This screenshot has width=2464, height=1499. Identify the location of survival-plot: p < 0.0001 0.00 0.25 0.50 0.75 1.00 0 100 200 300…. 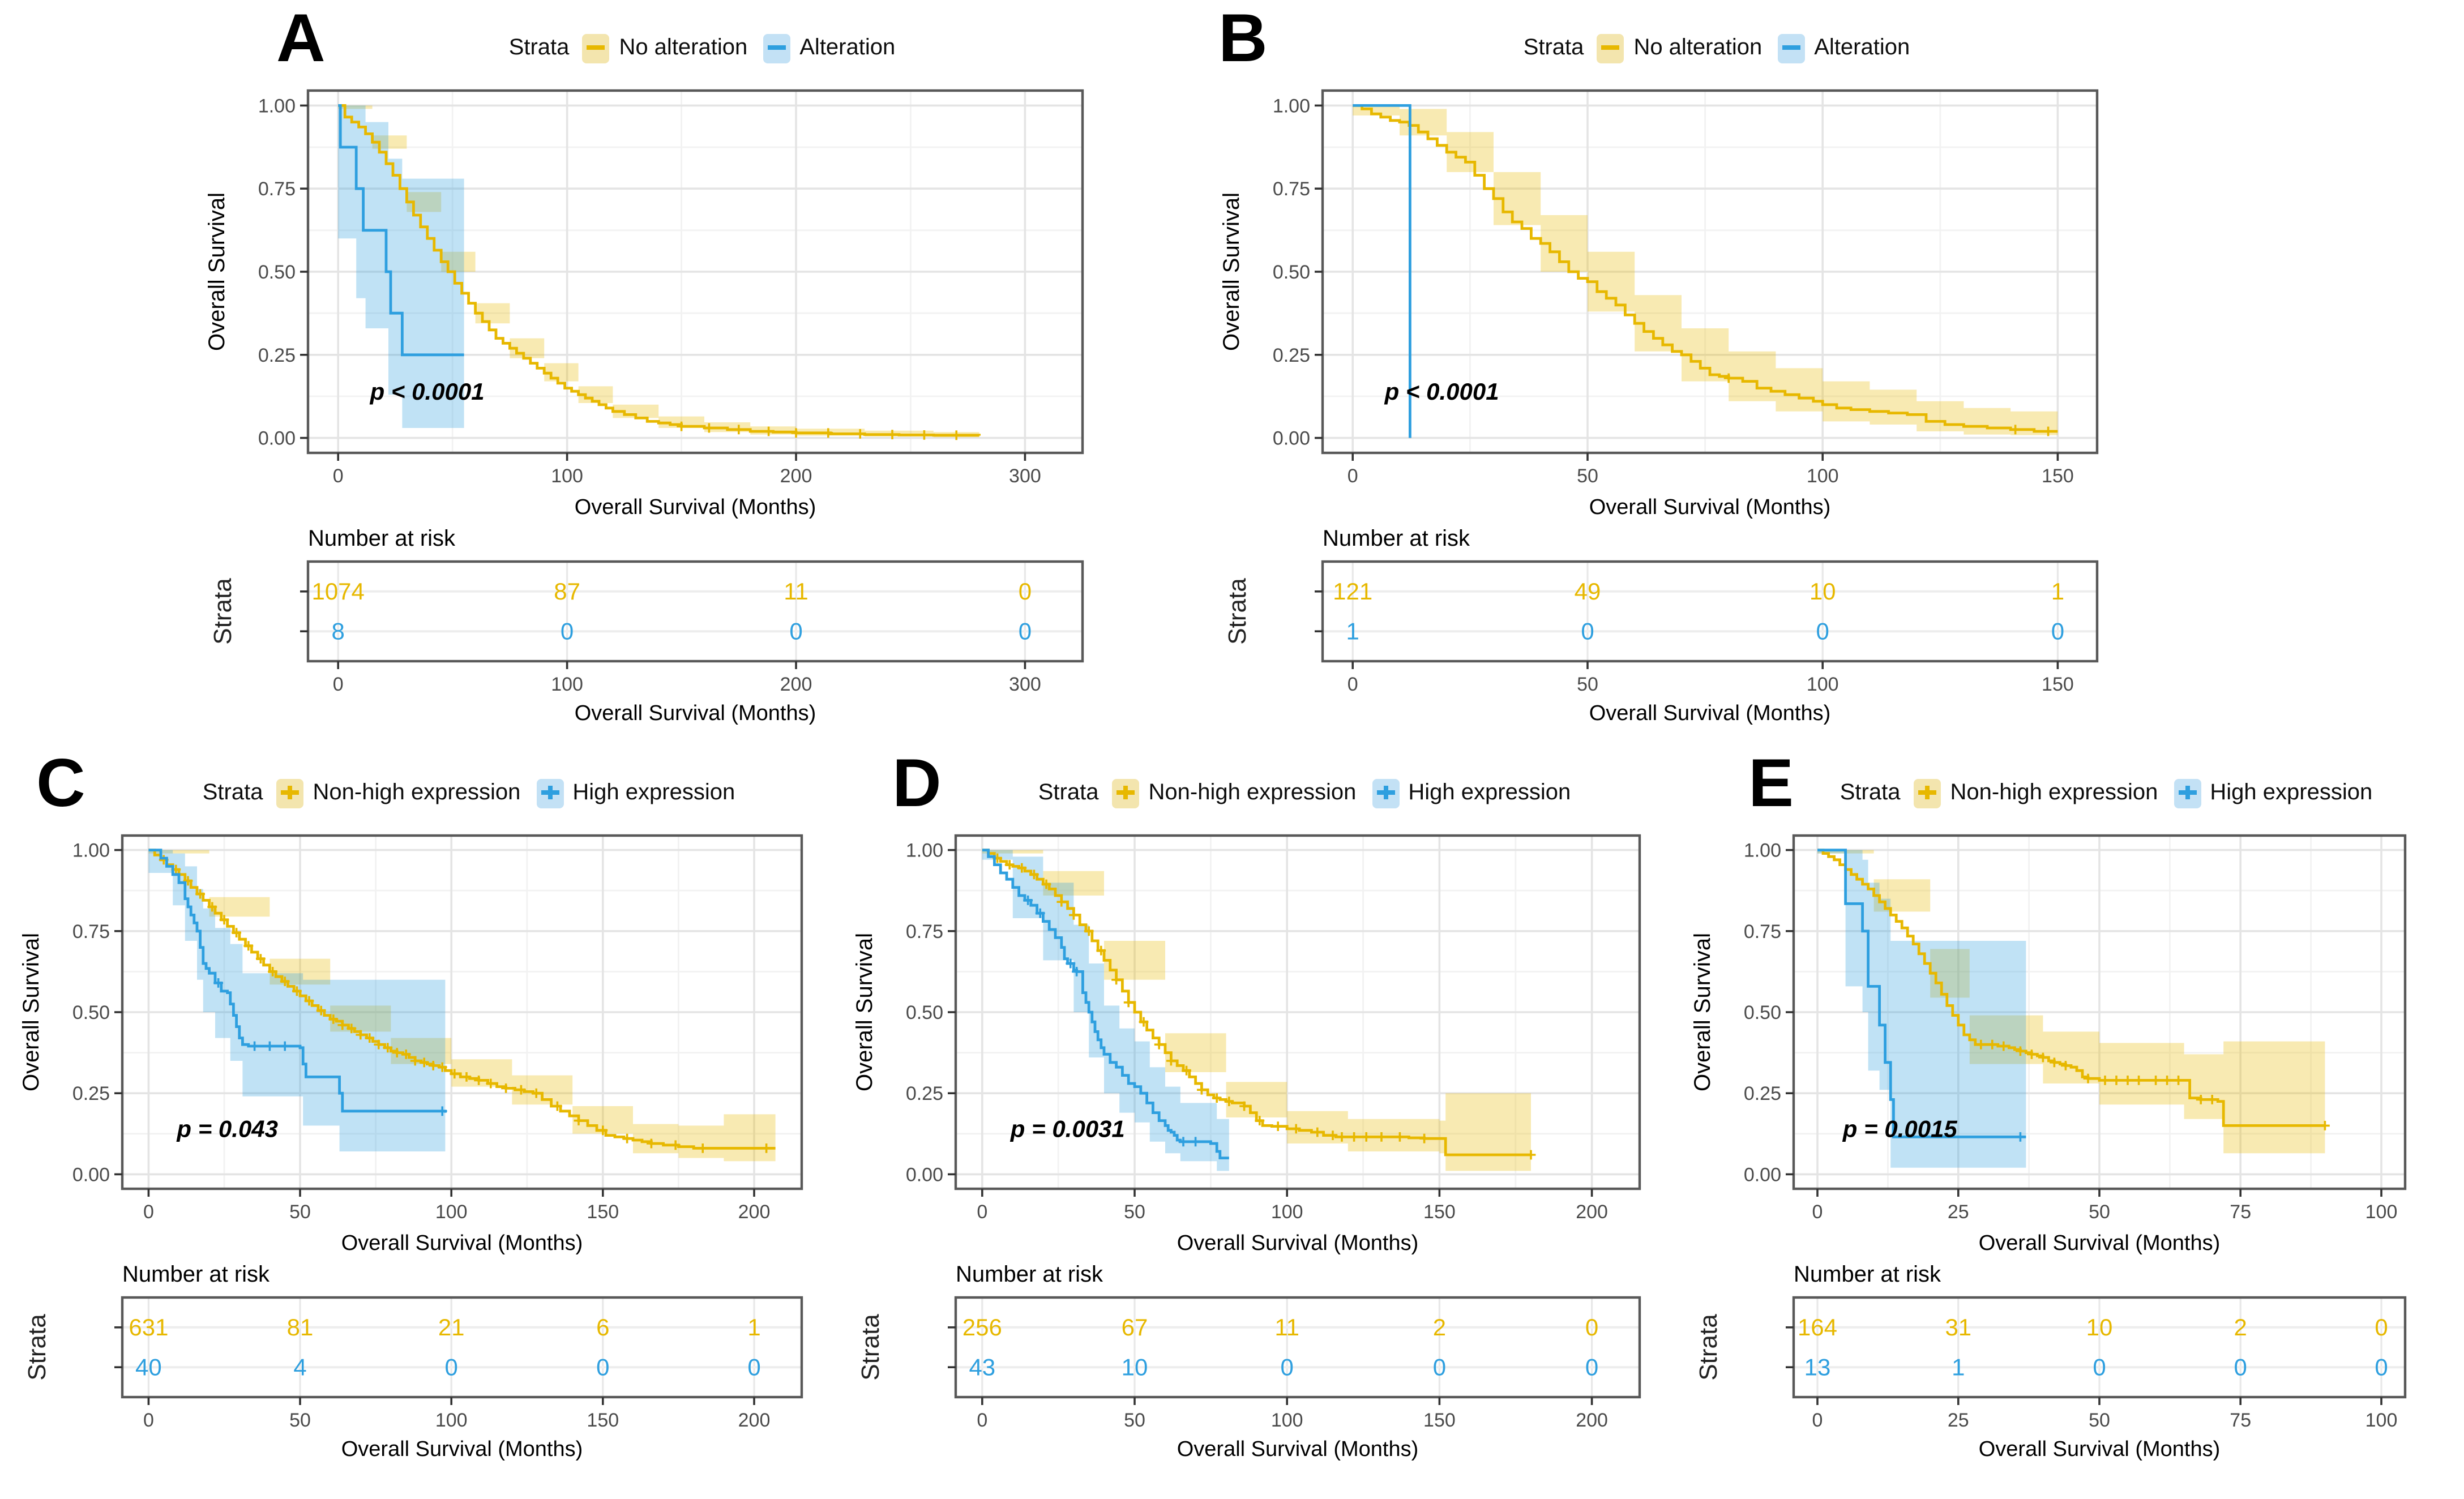
(654, 299).